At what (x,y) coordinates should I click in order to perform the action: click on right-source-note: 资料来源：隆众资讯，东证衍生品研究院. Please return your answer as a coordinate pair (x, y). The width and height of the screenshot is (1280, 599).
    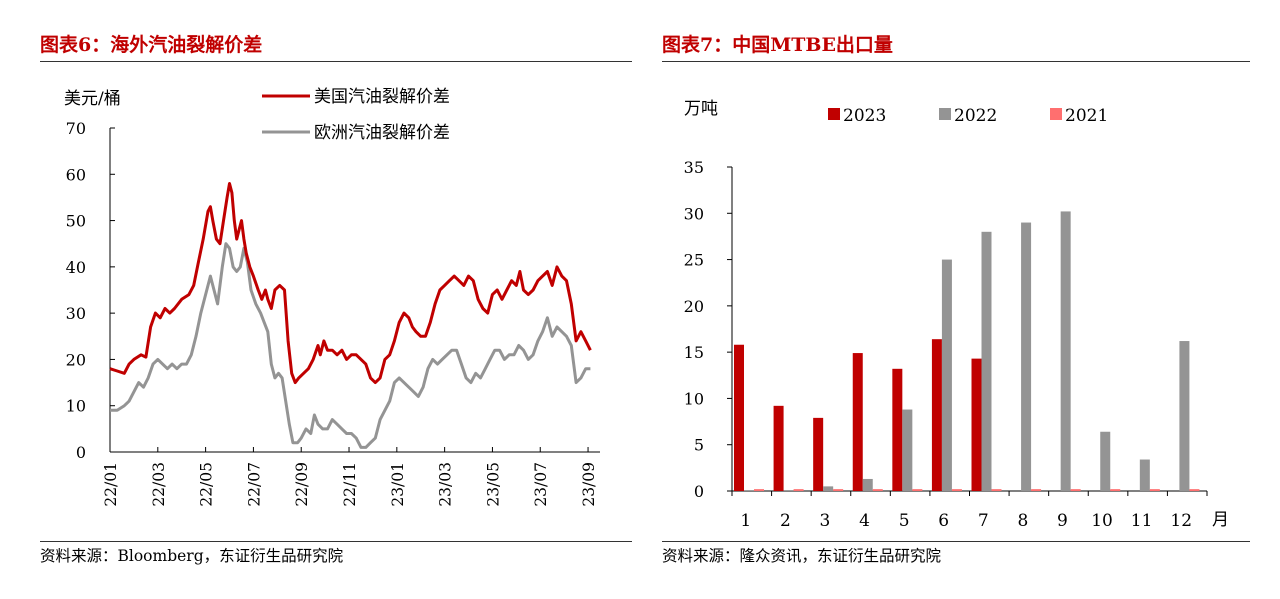
    Looking at the image, I should click on (802, 556).